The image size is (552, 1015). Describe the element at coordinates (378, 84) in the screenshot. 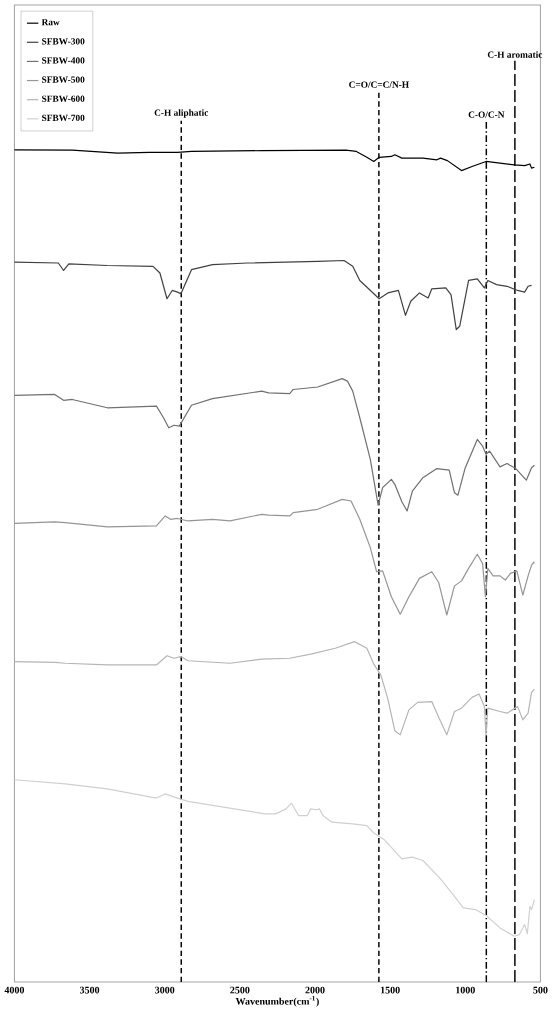

I see `ref-line-label: C=O/C=C/N-H` at that location.